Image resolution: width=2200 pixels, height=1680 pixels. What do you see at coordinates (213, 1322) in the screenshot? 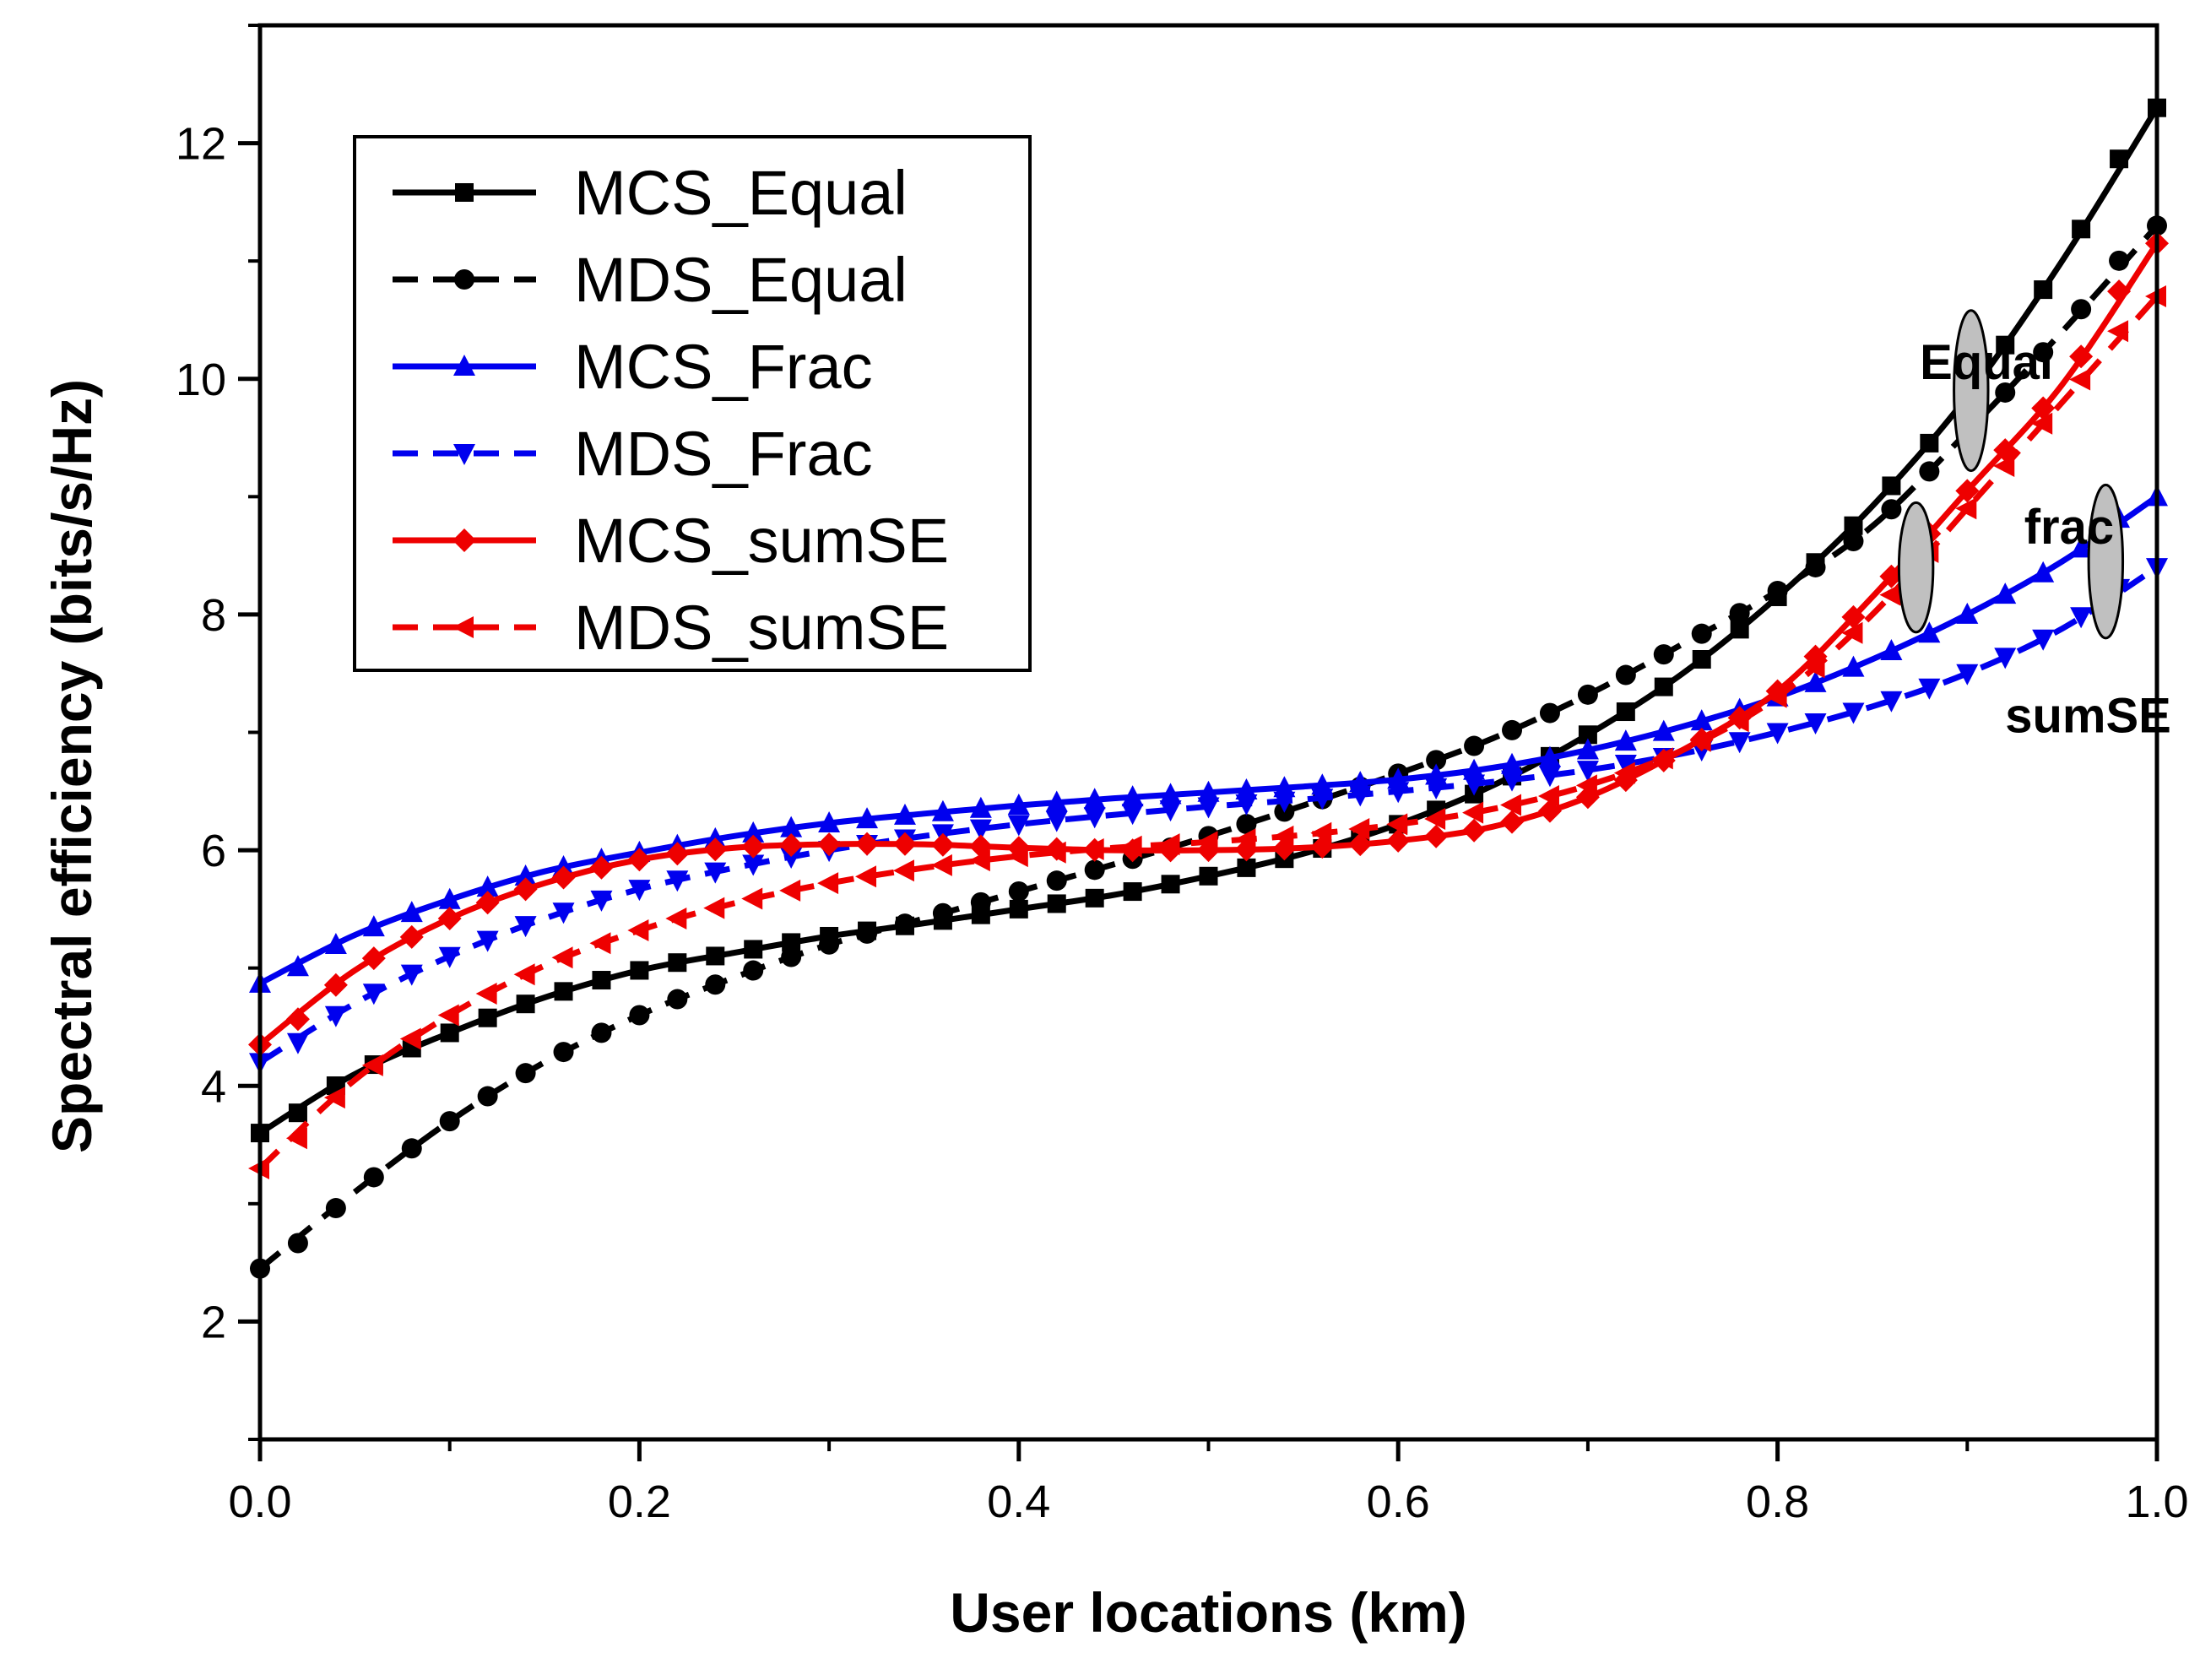
I see `y-tick-label: 2` at bounding box center [213, 1322].